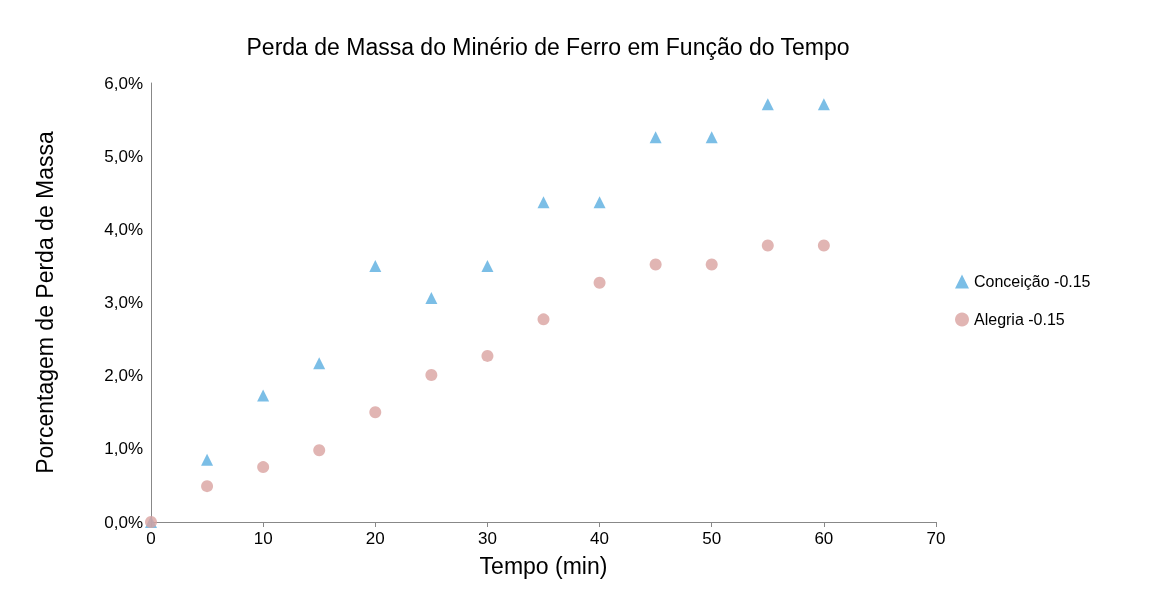 This screenshot has width=1151, height=601. I want to click on chart-title: Perda de Massa do Minério de Ferro em Função do Tempo, so click(548, 46).